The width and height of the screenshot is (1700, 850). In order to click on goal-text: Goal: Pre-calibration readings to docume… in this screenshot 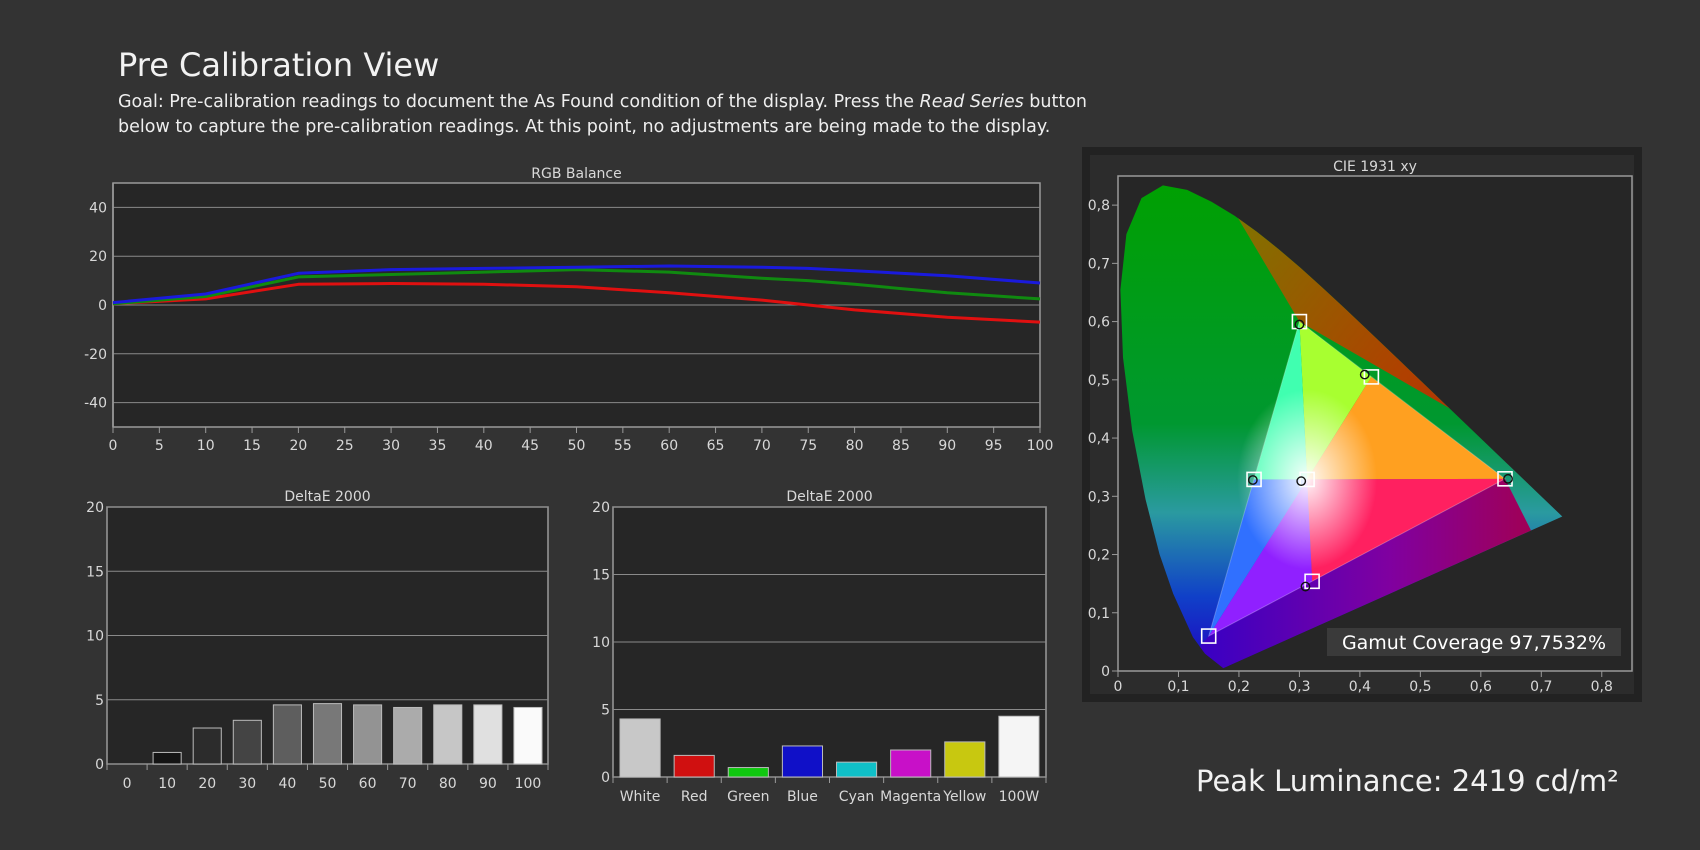, I will do `click(628, 115)`.